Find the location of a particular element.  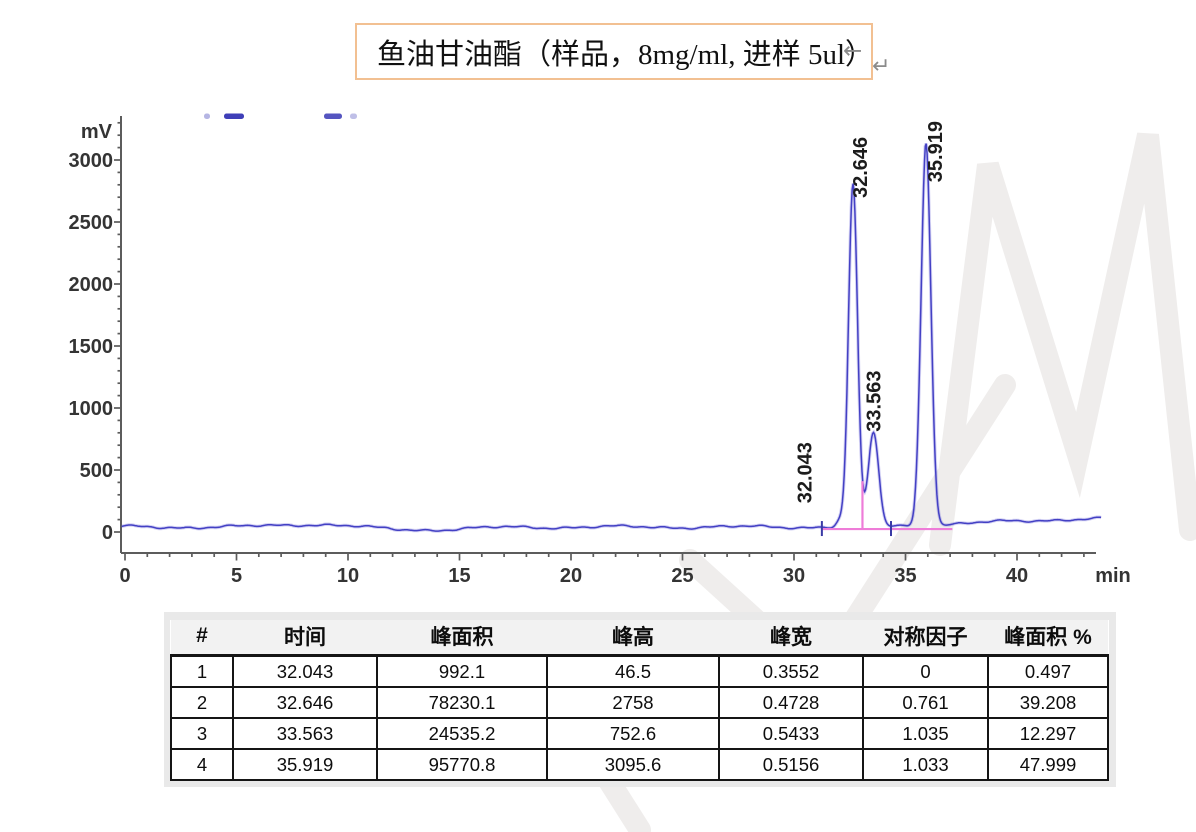

y-tick-label: 2500 is located at coordinates (91, 223).